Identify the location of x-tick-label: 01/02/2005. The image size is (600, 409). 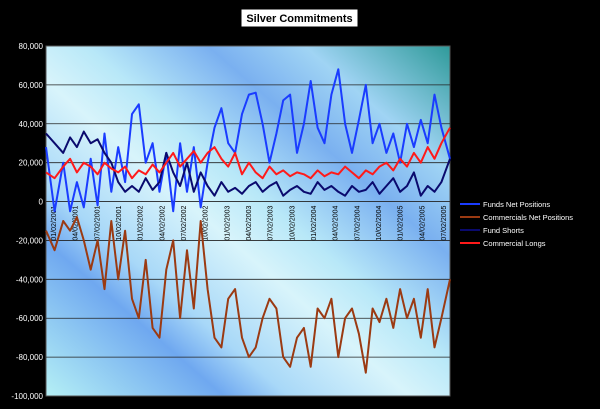
(401, 222).